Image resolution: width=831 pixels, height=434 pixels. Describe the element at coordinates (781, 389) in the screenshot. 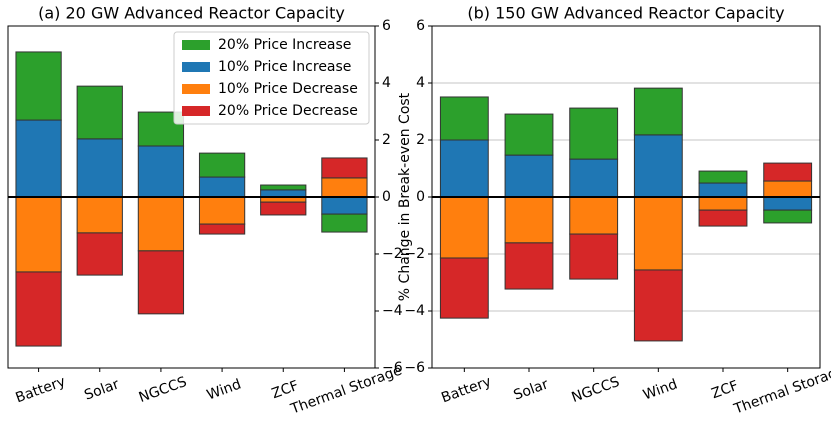

I see `x-tick-label: Thermal Storage` at that location.